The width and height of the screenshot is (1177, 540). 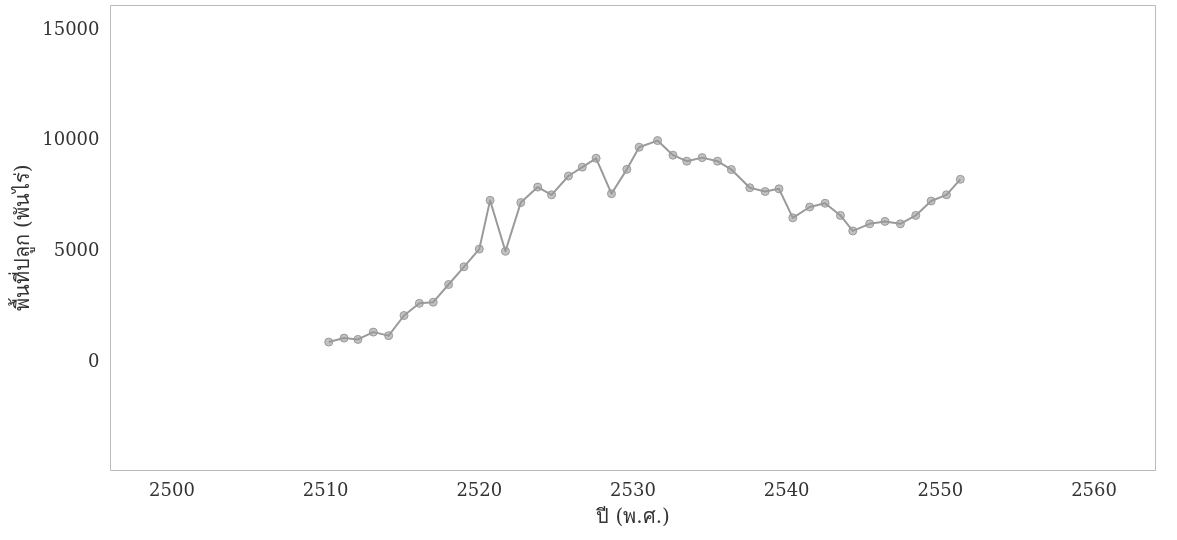 What do you see at coordinates (172, 489) in the screenshot?
I see `x-tick-label: 2500` at bounding box center [172, 489].